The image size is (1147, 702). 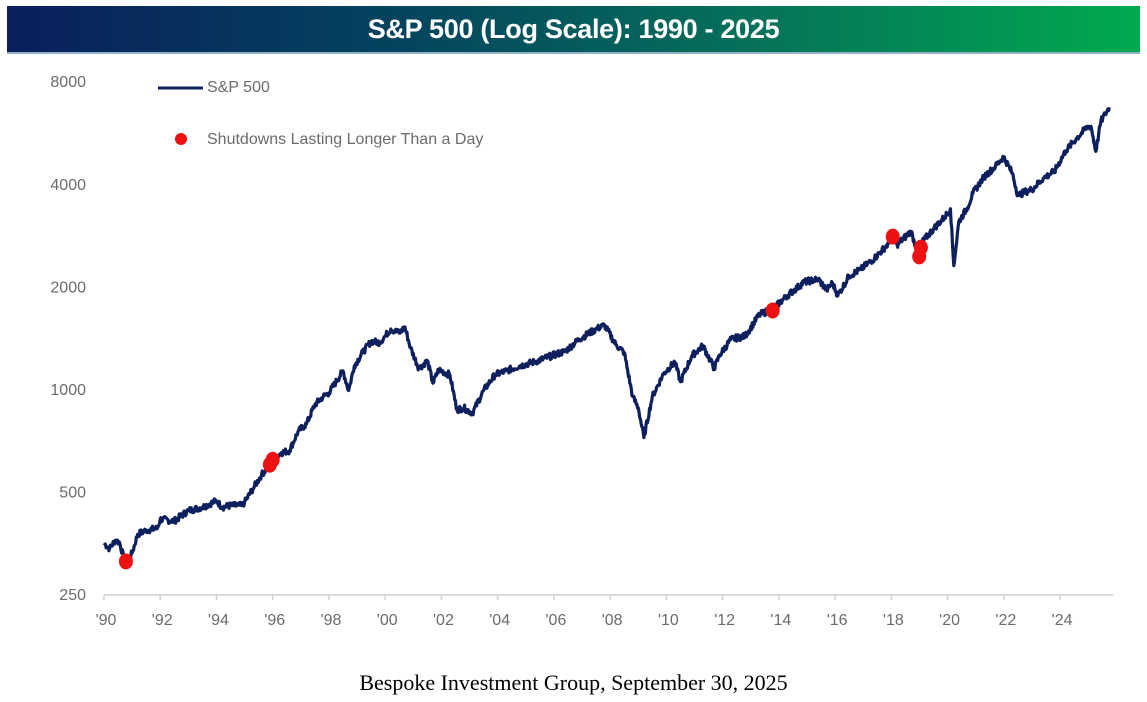 What do you see at coordinates (68, 287) in the screenshot?
I see `y-tick-label: 2000` at bounding box center [68, 287].